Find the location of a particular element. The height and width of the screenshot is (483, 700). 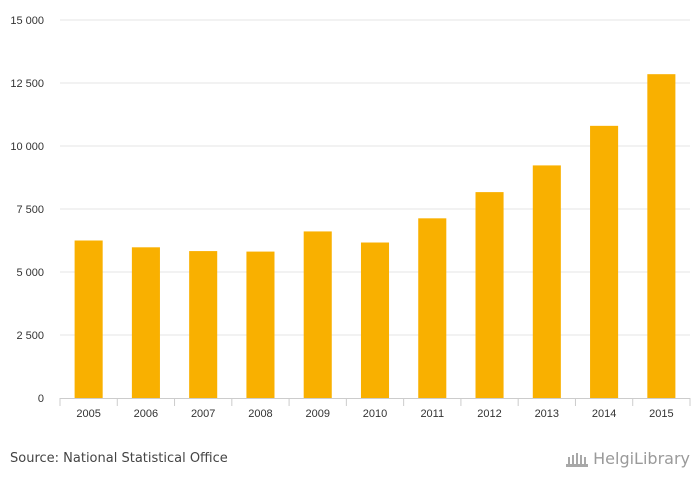

y-tick-label: 15 000 is located at coordinates (27, 21).